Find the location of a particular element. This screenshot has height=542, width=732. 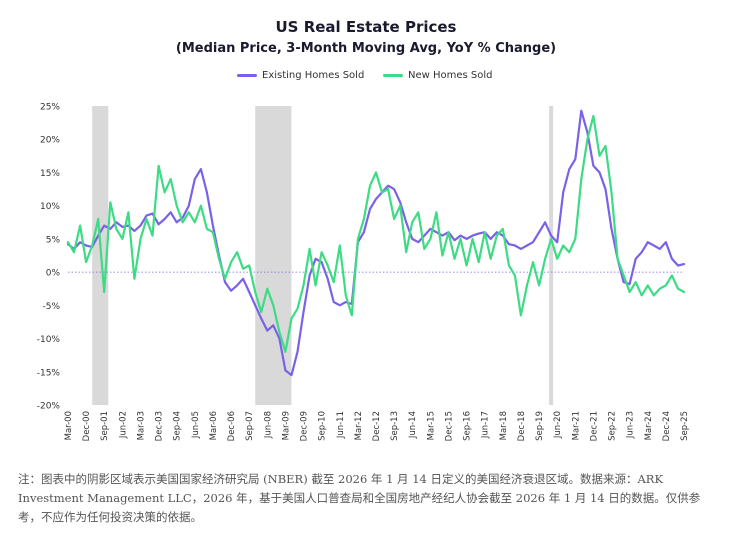

y-tick-label: 0% is located at coordinates (53, 274).